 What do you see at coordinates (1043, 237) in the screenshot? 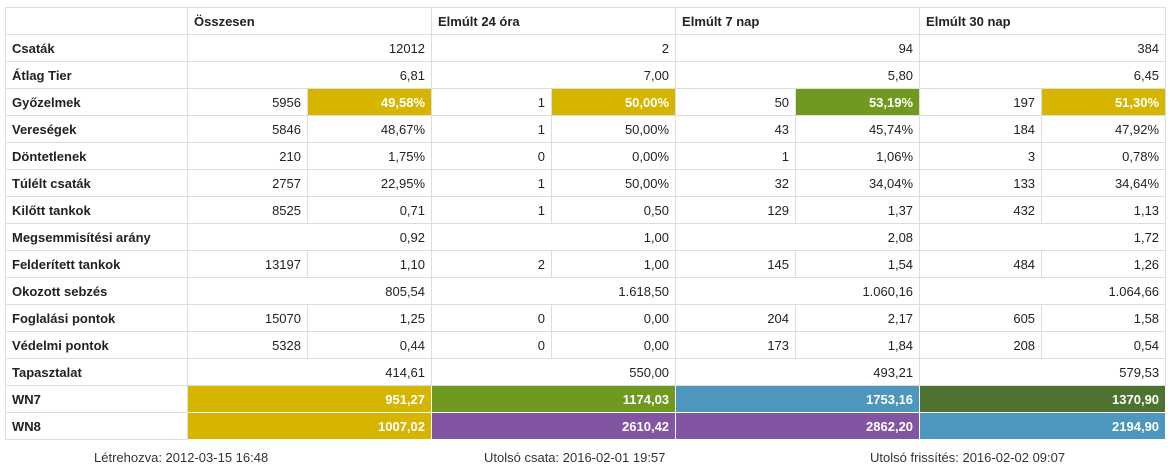
I see `value-30d: 1,72` at bounding box center [1043, 237].